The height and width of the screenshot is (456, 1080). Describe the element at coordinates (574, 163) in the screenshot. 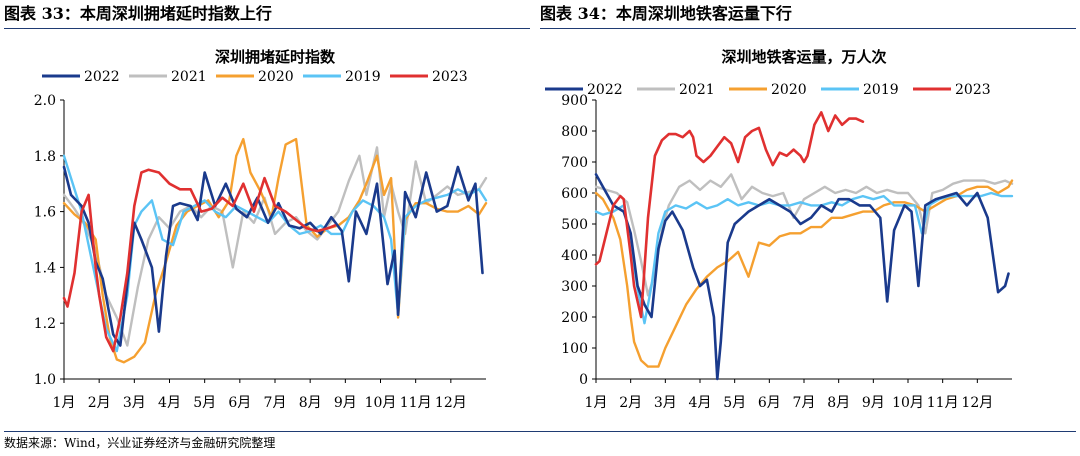

I see `y-tick-label: 700` at that location.